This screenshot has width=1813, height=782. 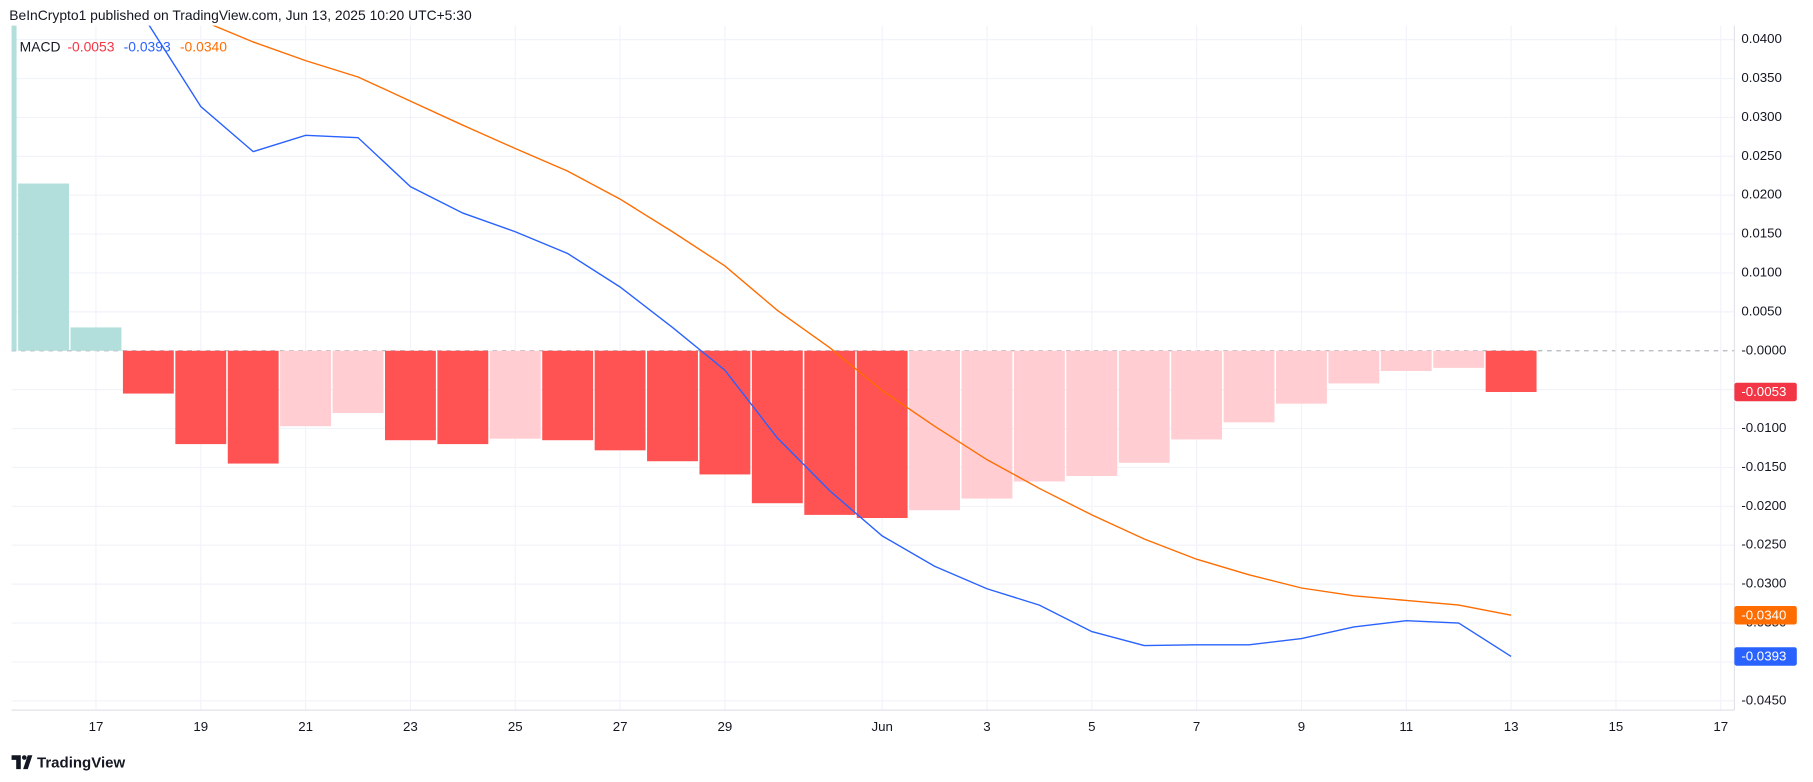 I want to click on y-tick-label: 0.0200, so click(x=1761, y=194).